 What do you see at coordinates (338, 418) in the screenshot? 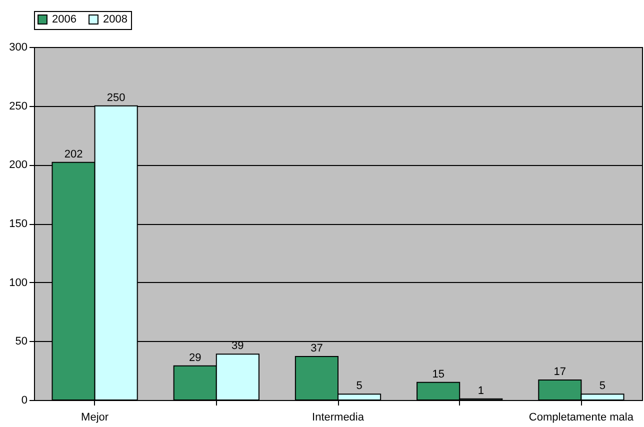
I see `x-tick-label: Intermedia` at bounding box center [338, 418].